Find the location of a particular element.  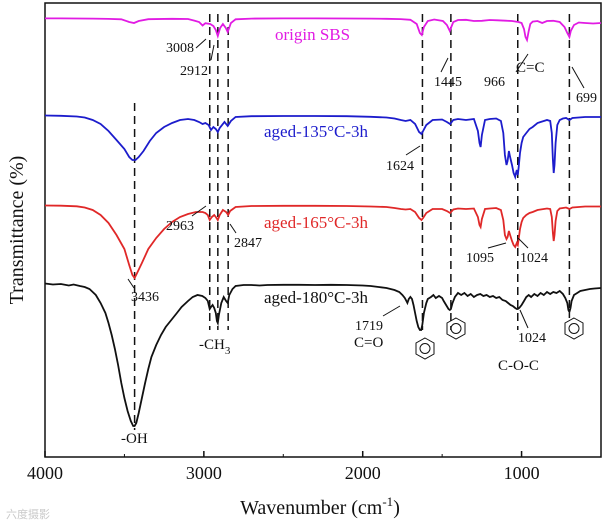

peak-label-966: 966 is located at coordinates (494, 82).